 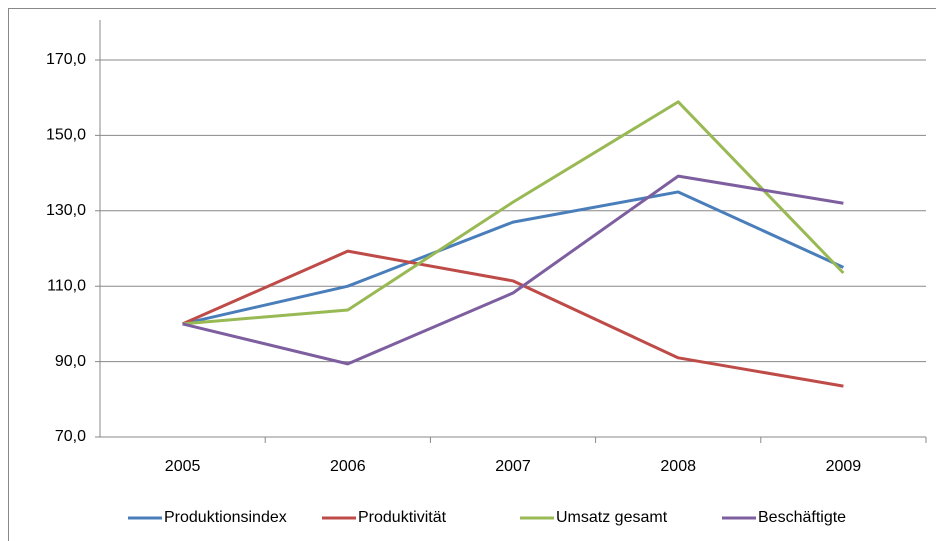 I want to click on x-tick-label: 2009, so click(x=844, y=466).